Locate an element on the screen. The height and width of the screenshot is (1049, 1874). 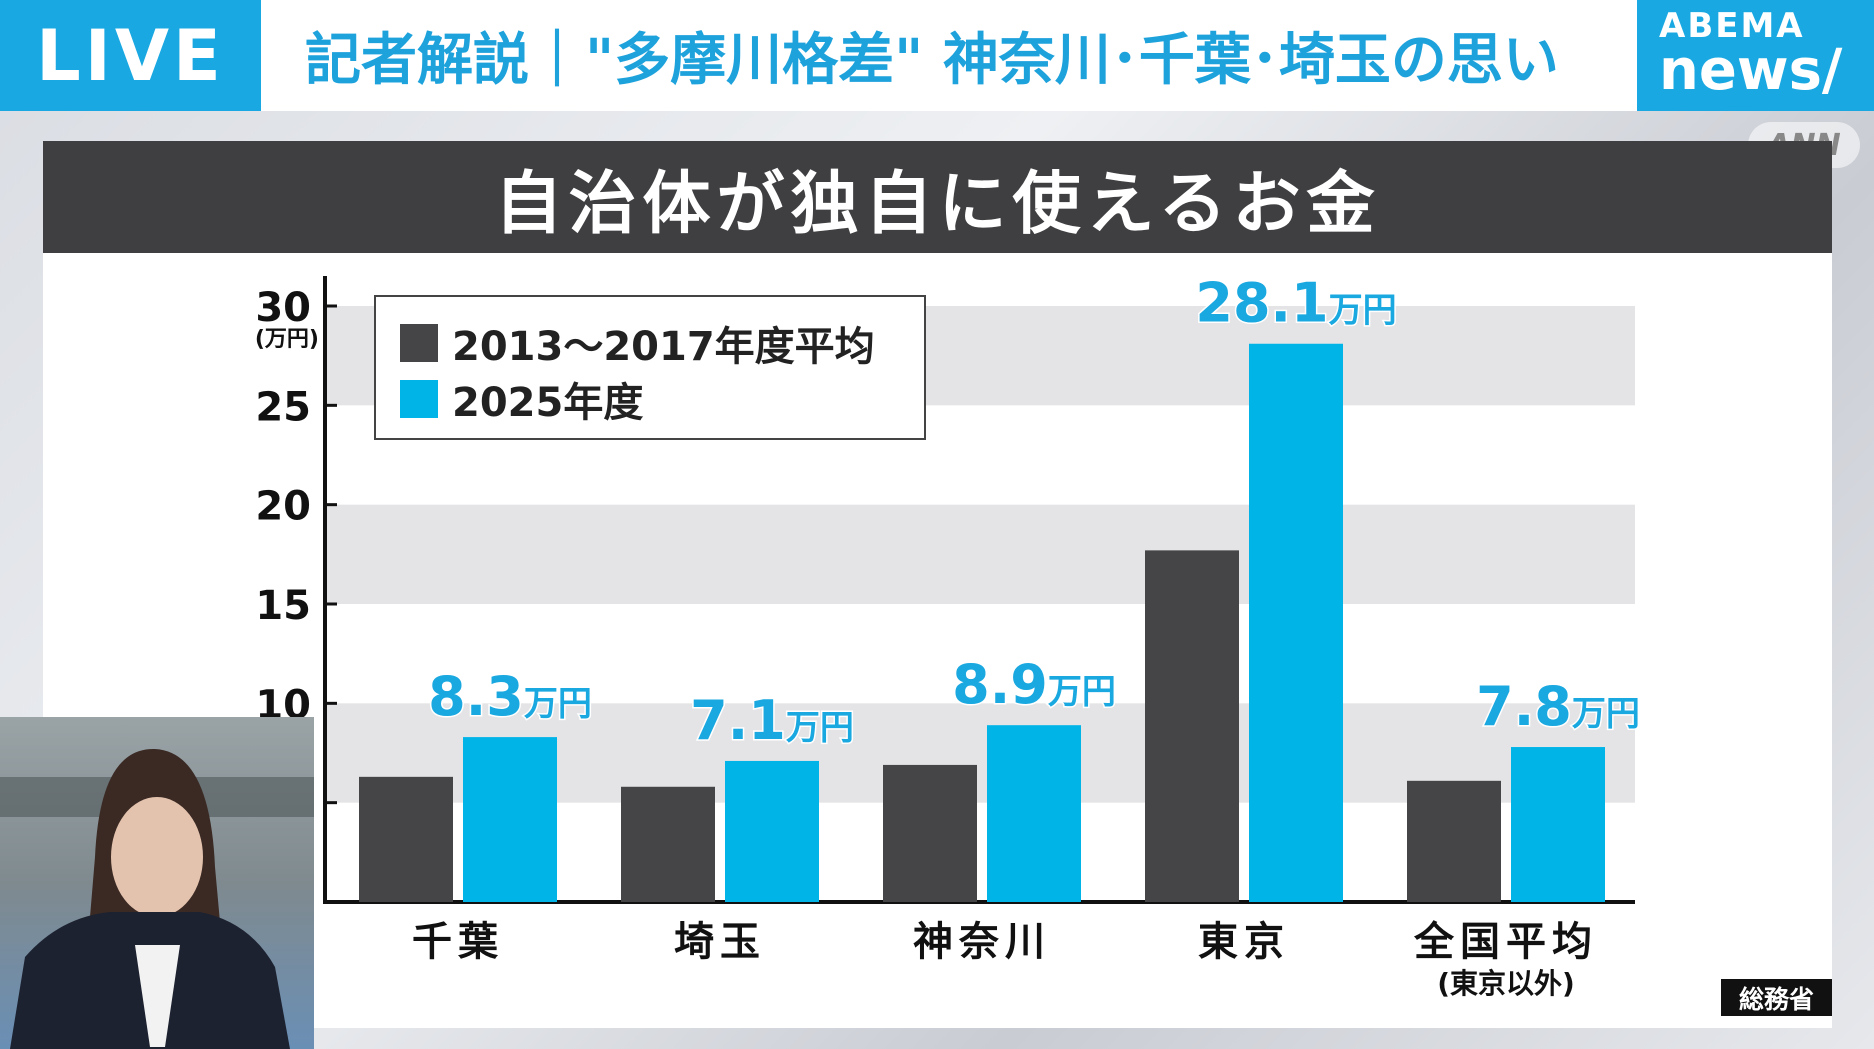
legend-item: 2013～2017年度平均 is located at coordinates (650, 343).